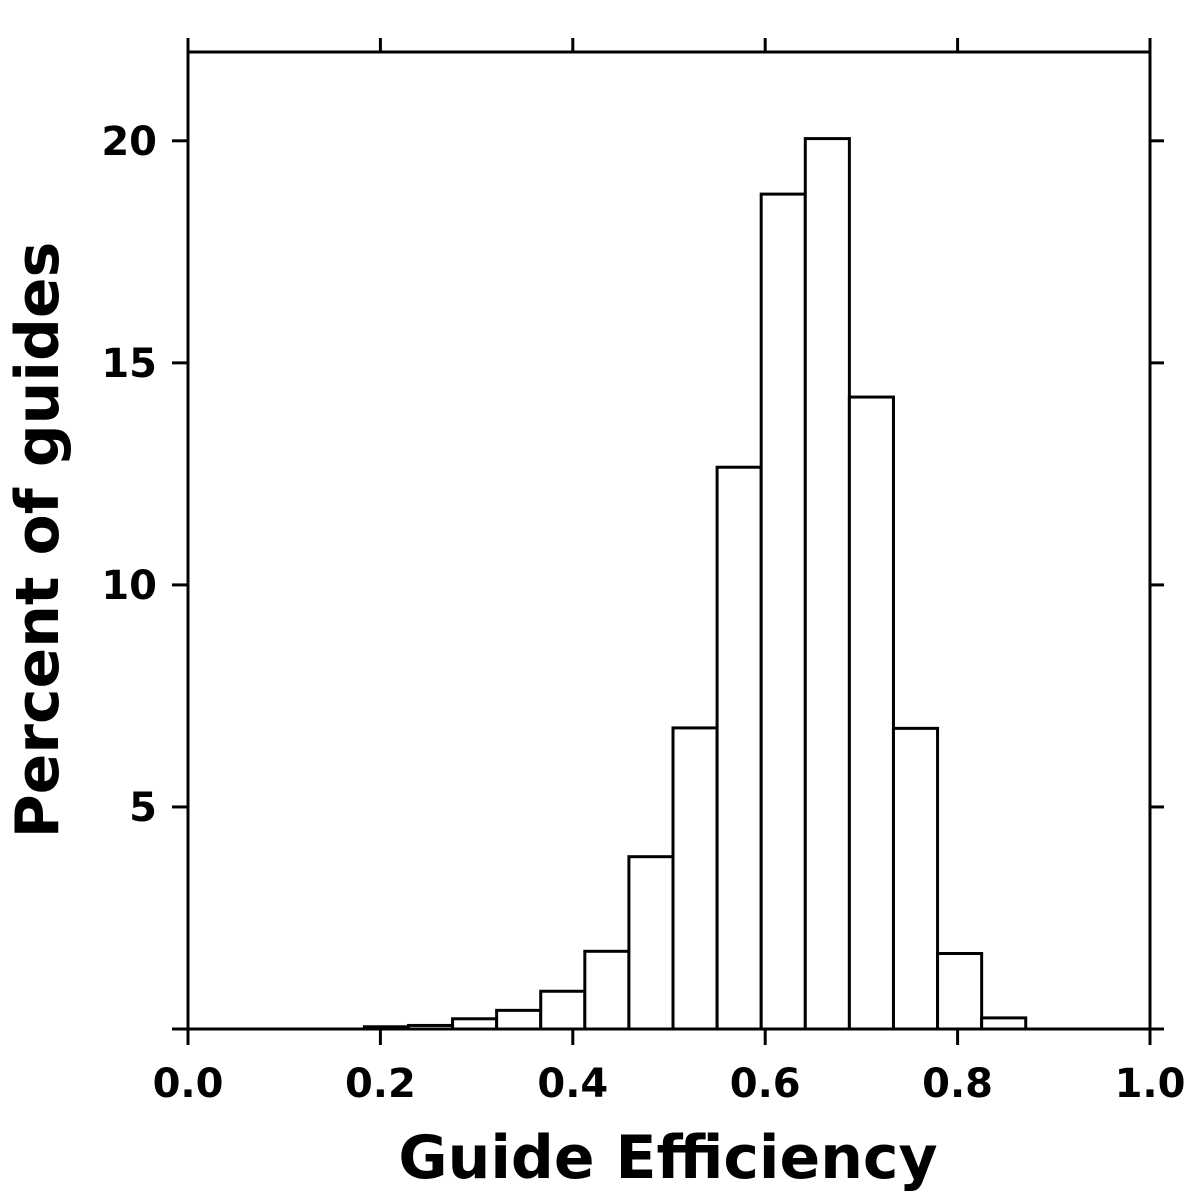  I want to click on y-axis-label: Percent of guides, so click(38, 540).